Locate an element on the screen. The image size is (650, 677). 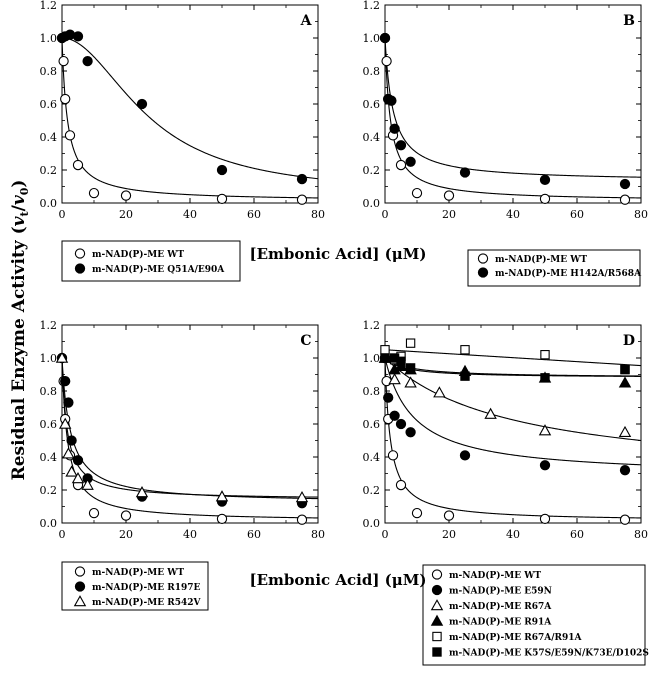
panel-c: 0.0 0.2 0.4 0.6 0.8 1.0 1.2 0 20 40 60 80 C is located at coordinates (183, 430).